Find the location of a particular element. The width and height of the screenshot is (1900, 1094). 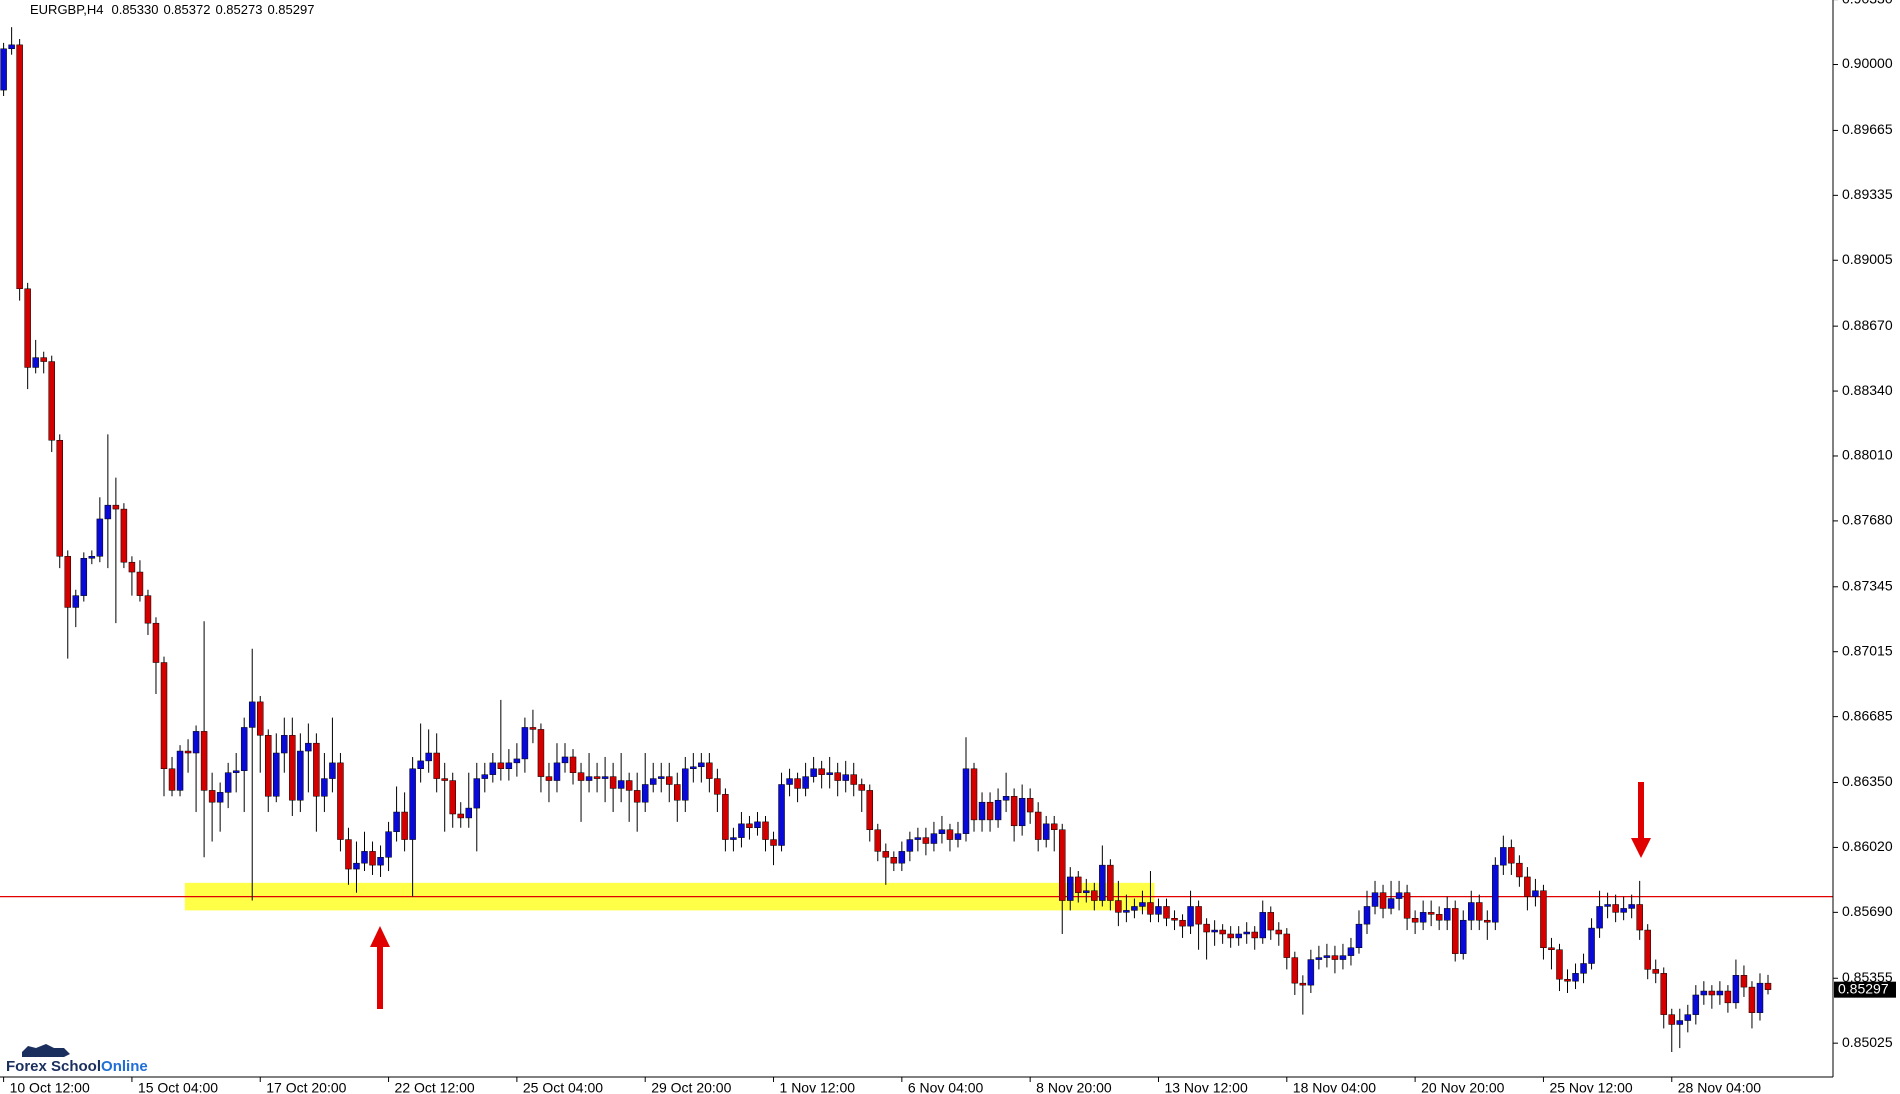

x-tick-label: 8 Nov 20:00 is located at coordinates (1074, 1087).